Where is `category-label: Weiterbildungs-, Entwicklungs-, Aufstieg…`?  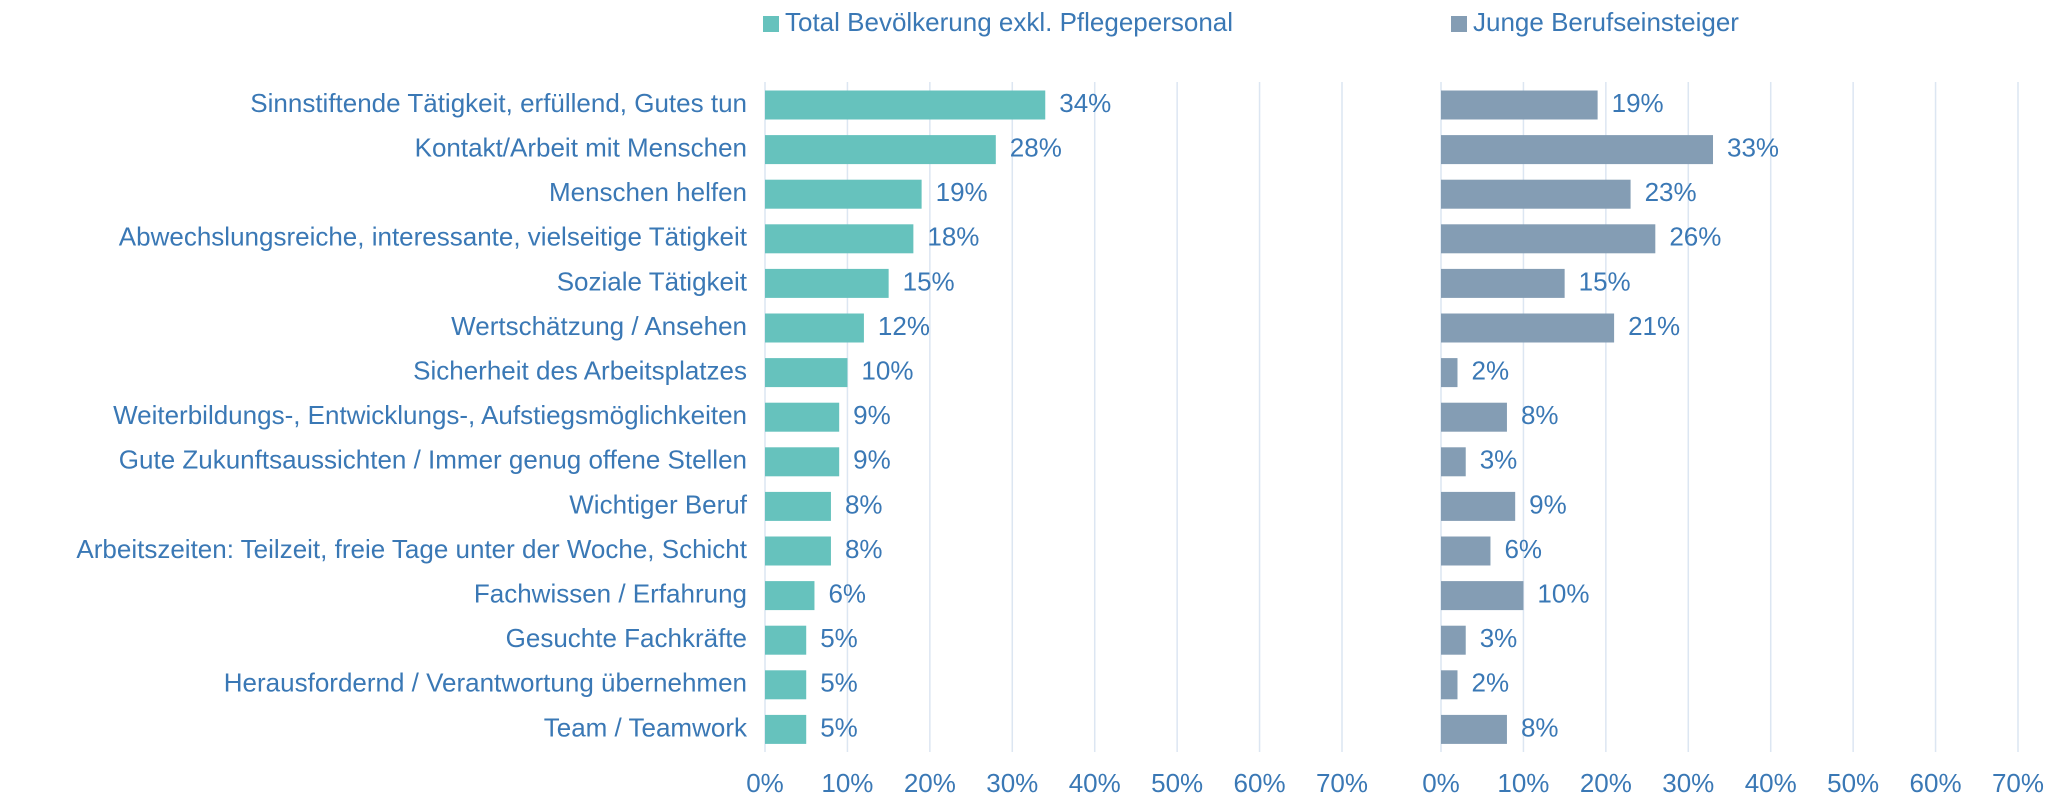 category-label: Weiterbildungs-, Entwicklungs-, Aufstieg… is located at coordinates (430, 415).